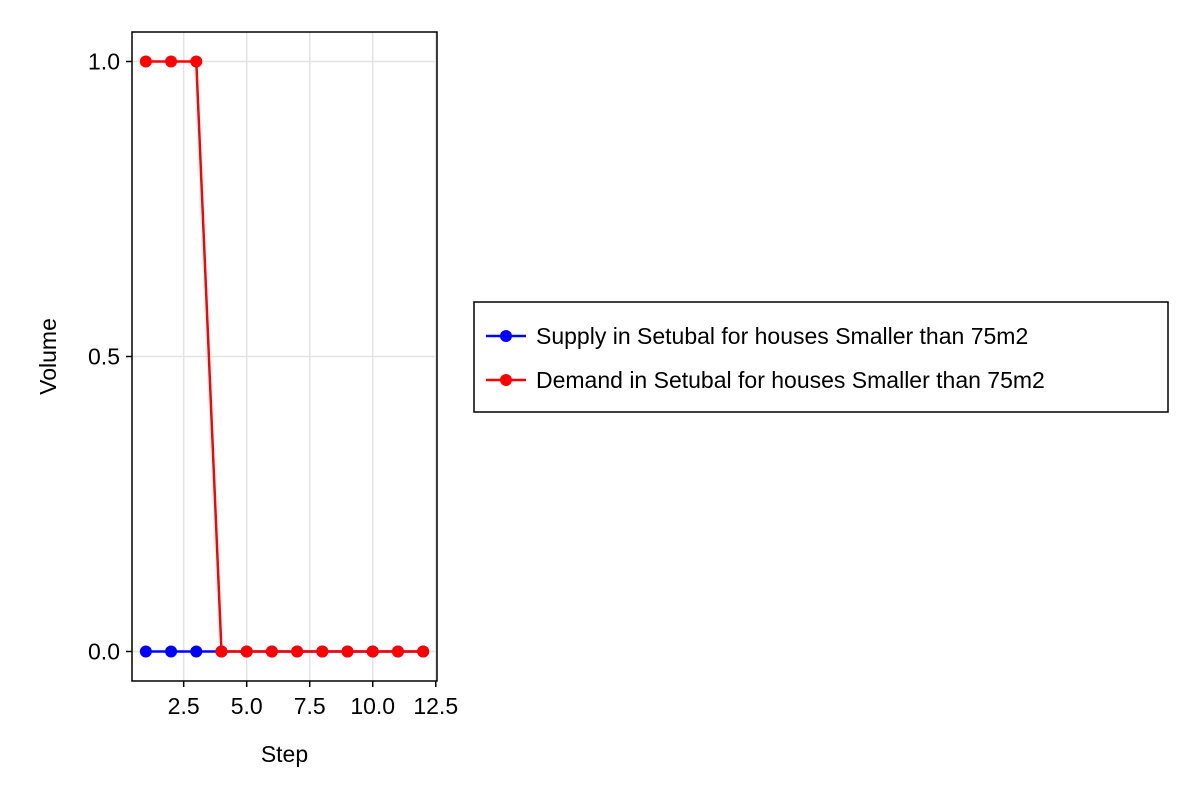 This screenshot has height=800, width=1200. Describe the element at coordinates (104, 62) in the screenshot. I see `y-tick-label: 1.0` at that location.